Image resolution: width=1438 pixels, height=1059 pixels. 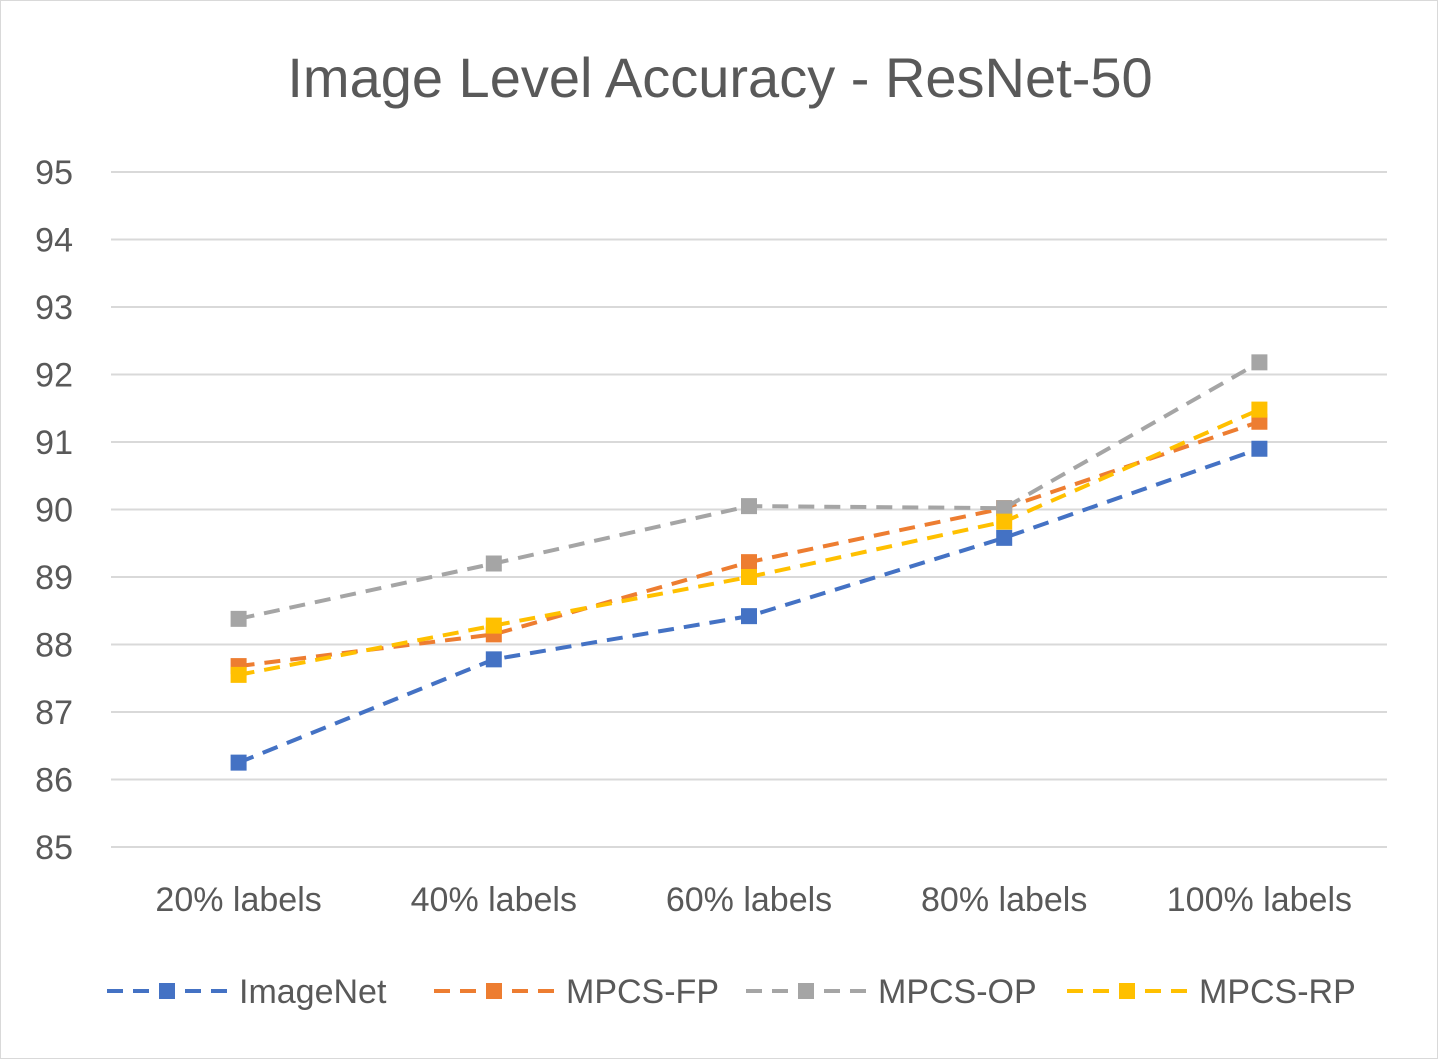 What do you see at coordinates (54, 376) in the screenshot?
I see `y-tick-label: 92` at bounding box center [54, 376].